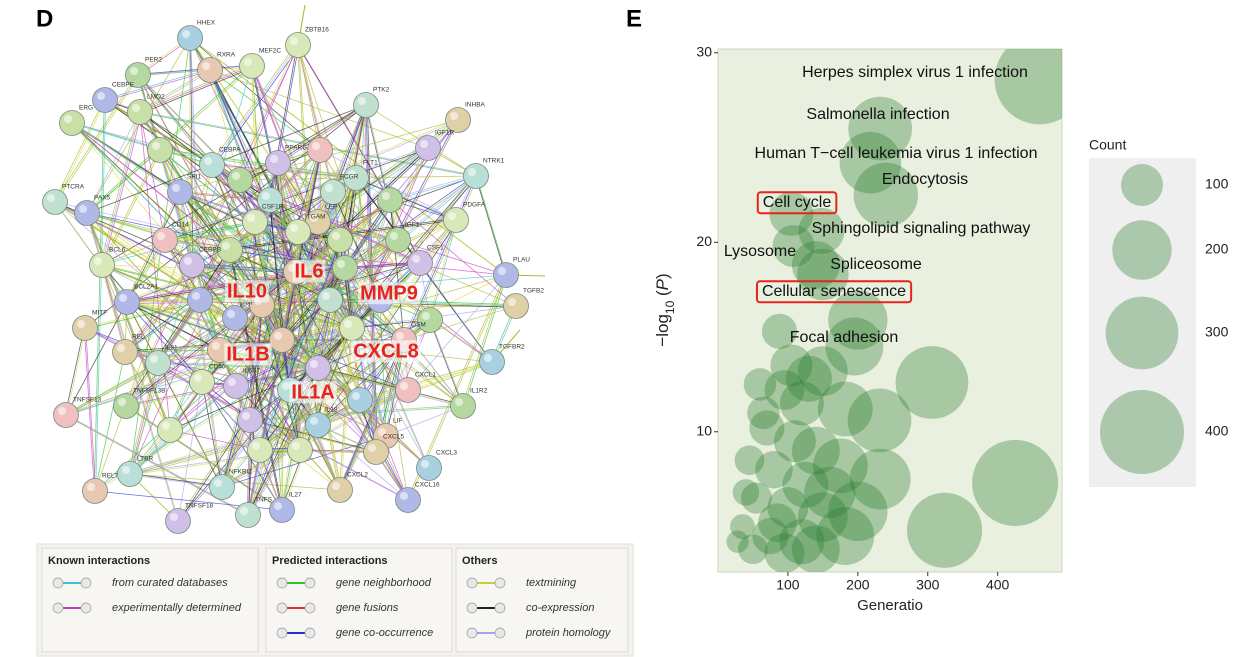 The width and height of the screenshot is (1256, 657). Describe the element at coordinates (210, 250) in the screenshot. I see `node-label: CEBPB` at that location.